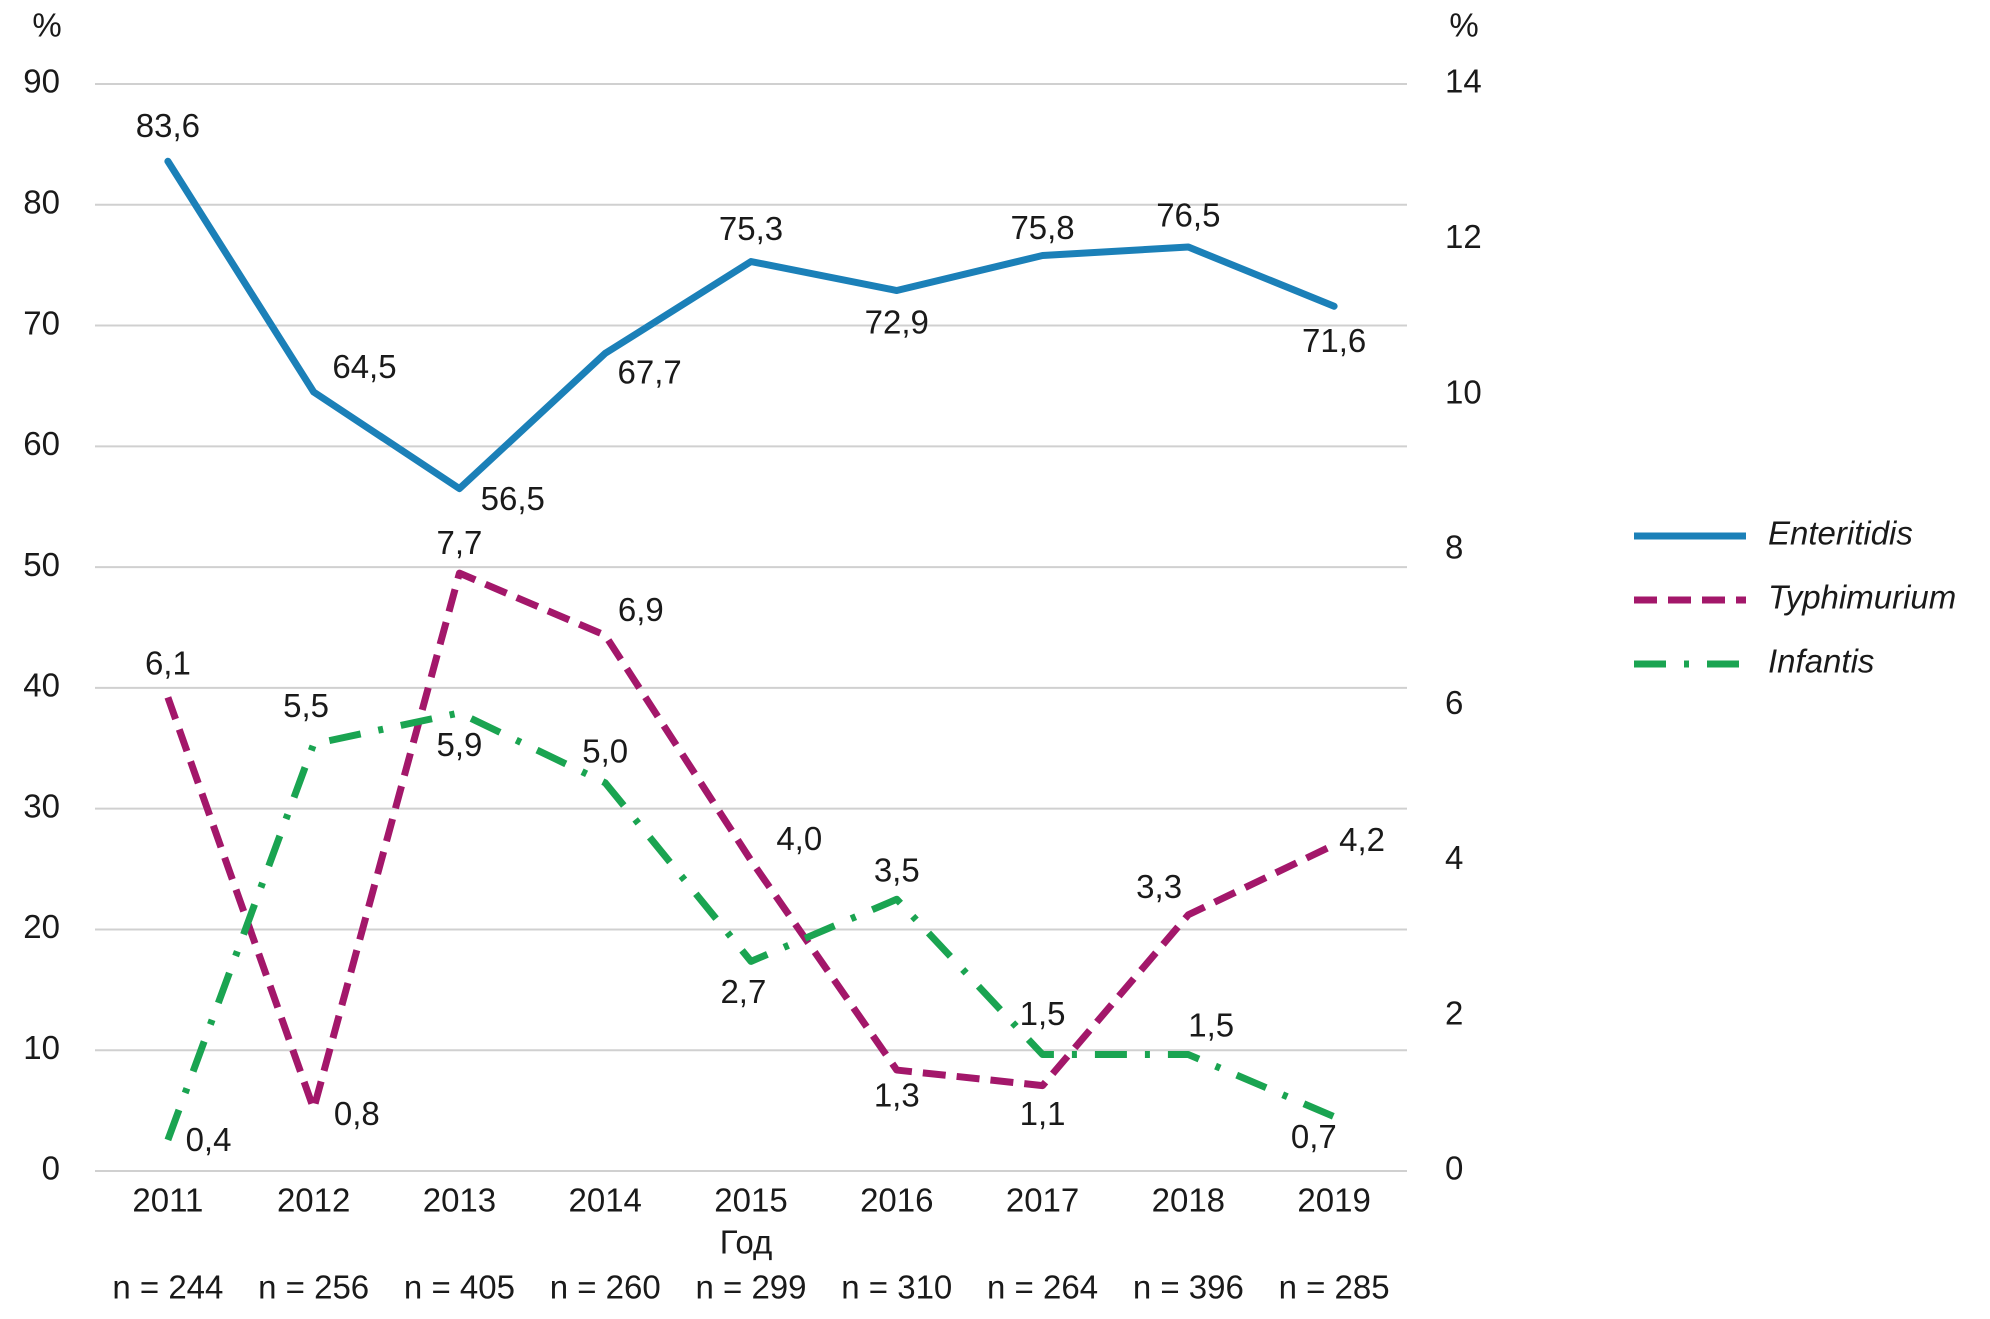 This screenshot has width=1990, height=1319. What do you see at coordinates (460, 744) in the screenshot?
I see `data-label: 5,9` at bounding box center [460, 744].